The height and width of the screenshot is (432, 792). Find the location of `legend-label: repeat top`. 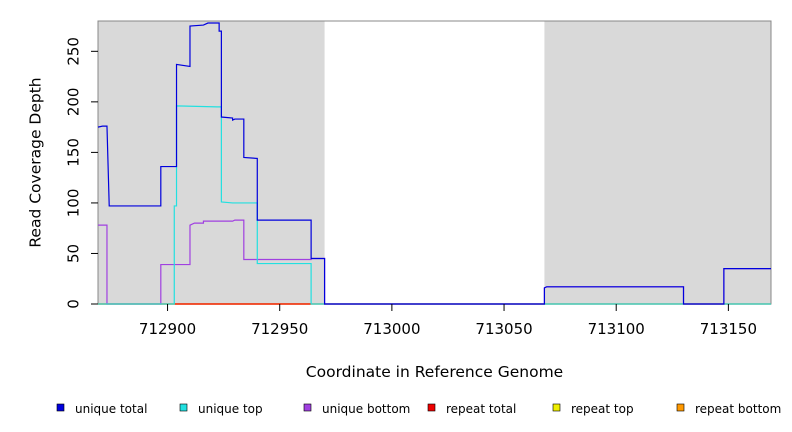

legend-label: repeat top is located at coordinates (602, 409).